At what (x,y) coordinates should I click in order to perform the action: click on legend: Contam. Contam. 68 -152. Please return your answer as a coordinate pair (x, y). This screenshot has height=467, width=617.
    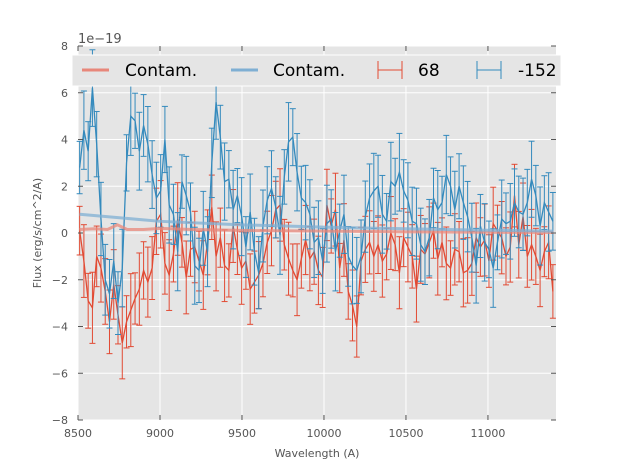
    Looking at the image, I should click on (316, 70).